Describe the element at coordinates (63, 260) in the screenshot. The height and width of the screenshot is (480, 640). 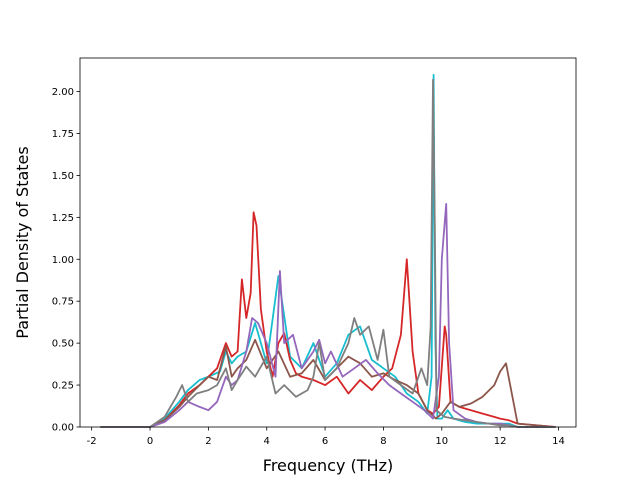
I see `y-tick-label: 1.00` at that location.